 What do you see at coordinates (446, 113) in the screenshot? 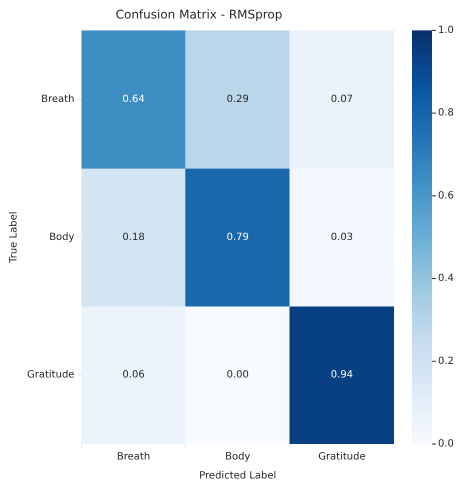
I see `color-bar-label: 0.8` at bounding box center [446, 113].